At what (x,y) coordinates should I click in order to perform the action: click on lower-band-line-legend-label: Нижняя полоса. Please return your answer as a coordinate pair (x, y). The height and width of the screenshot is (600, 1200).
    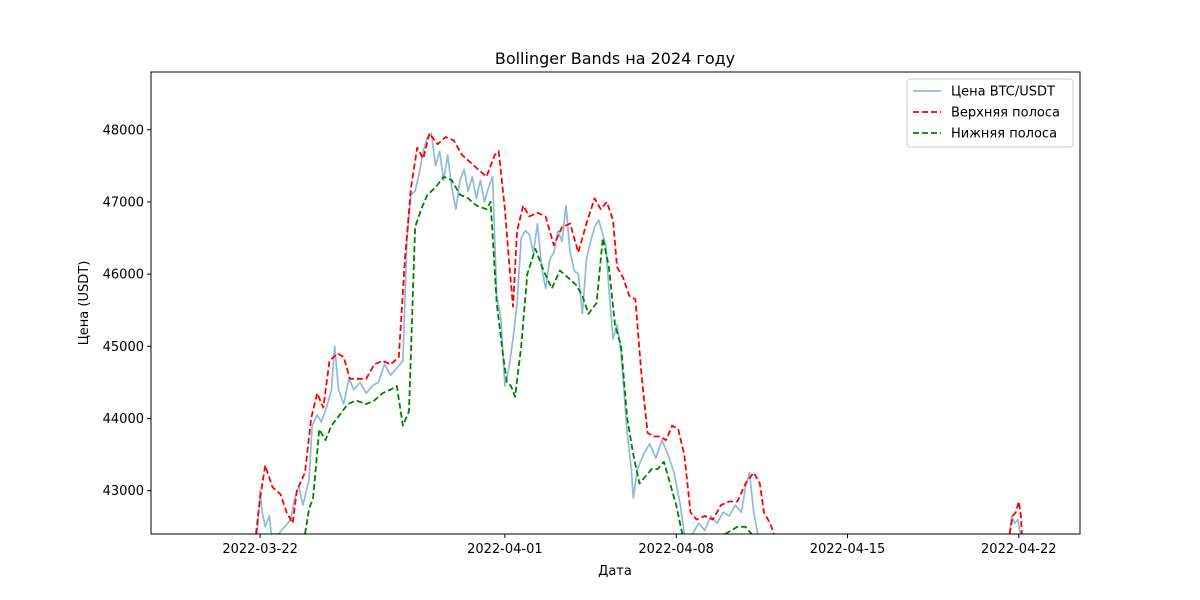
    Looking at the image, I should click on (1004, 134).